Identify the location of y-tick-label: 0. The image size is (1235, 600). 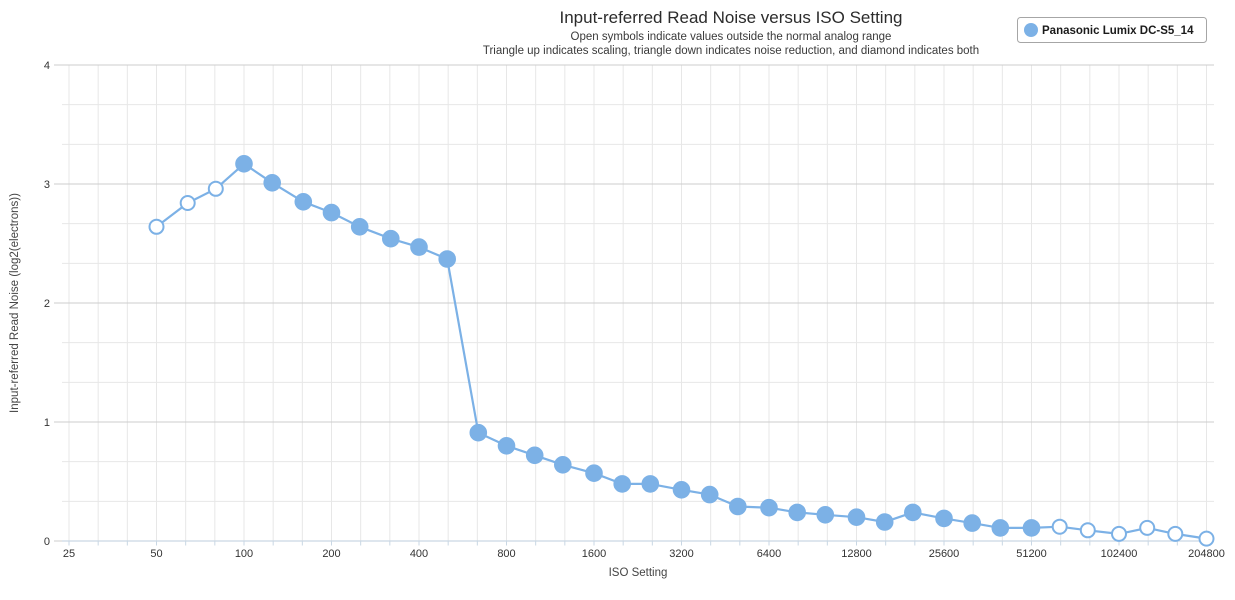
(47, 542).